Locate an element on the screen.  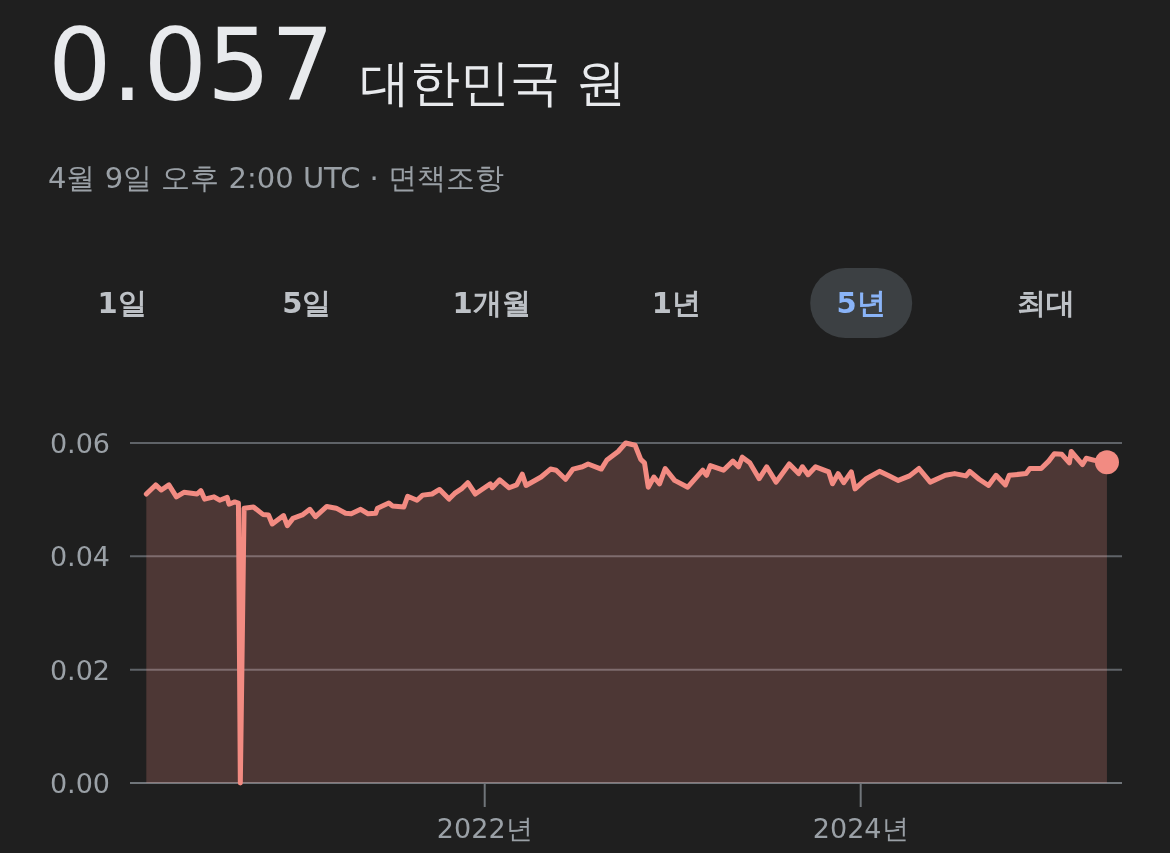
title: 0.057 is located at coordinates (191, 65).